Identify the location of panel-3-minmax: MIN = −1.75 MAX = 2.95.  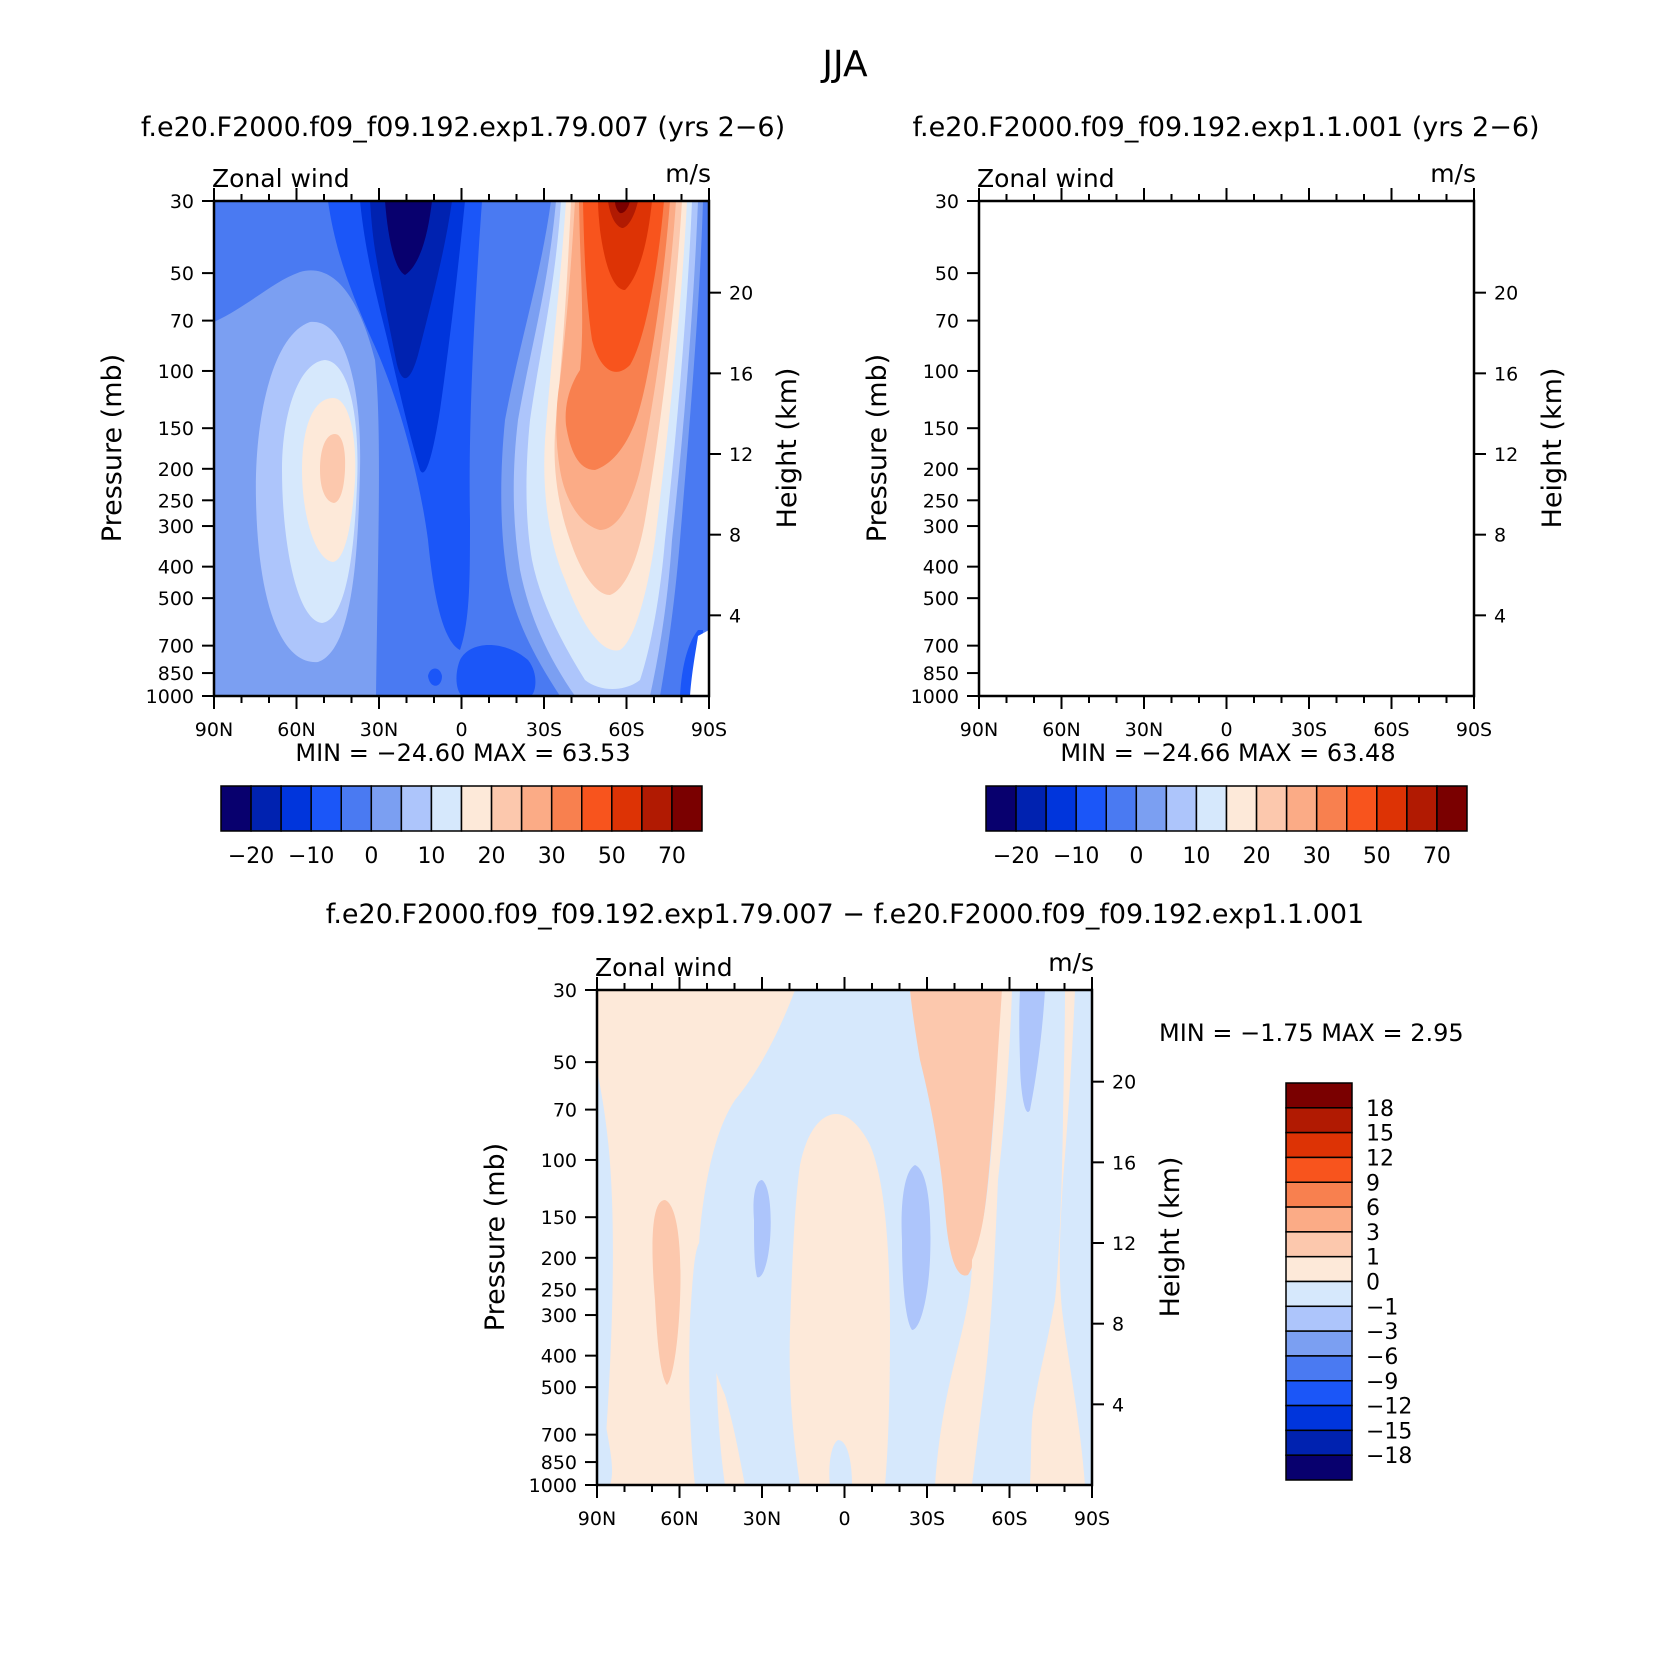
(1311, 1033).